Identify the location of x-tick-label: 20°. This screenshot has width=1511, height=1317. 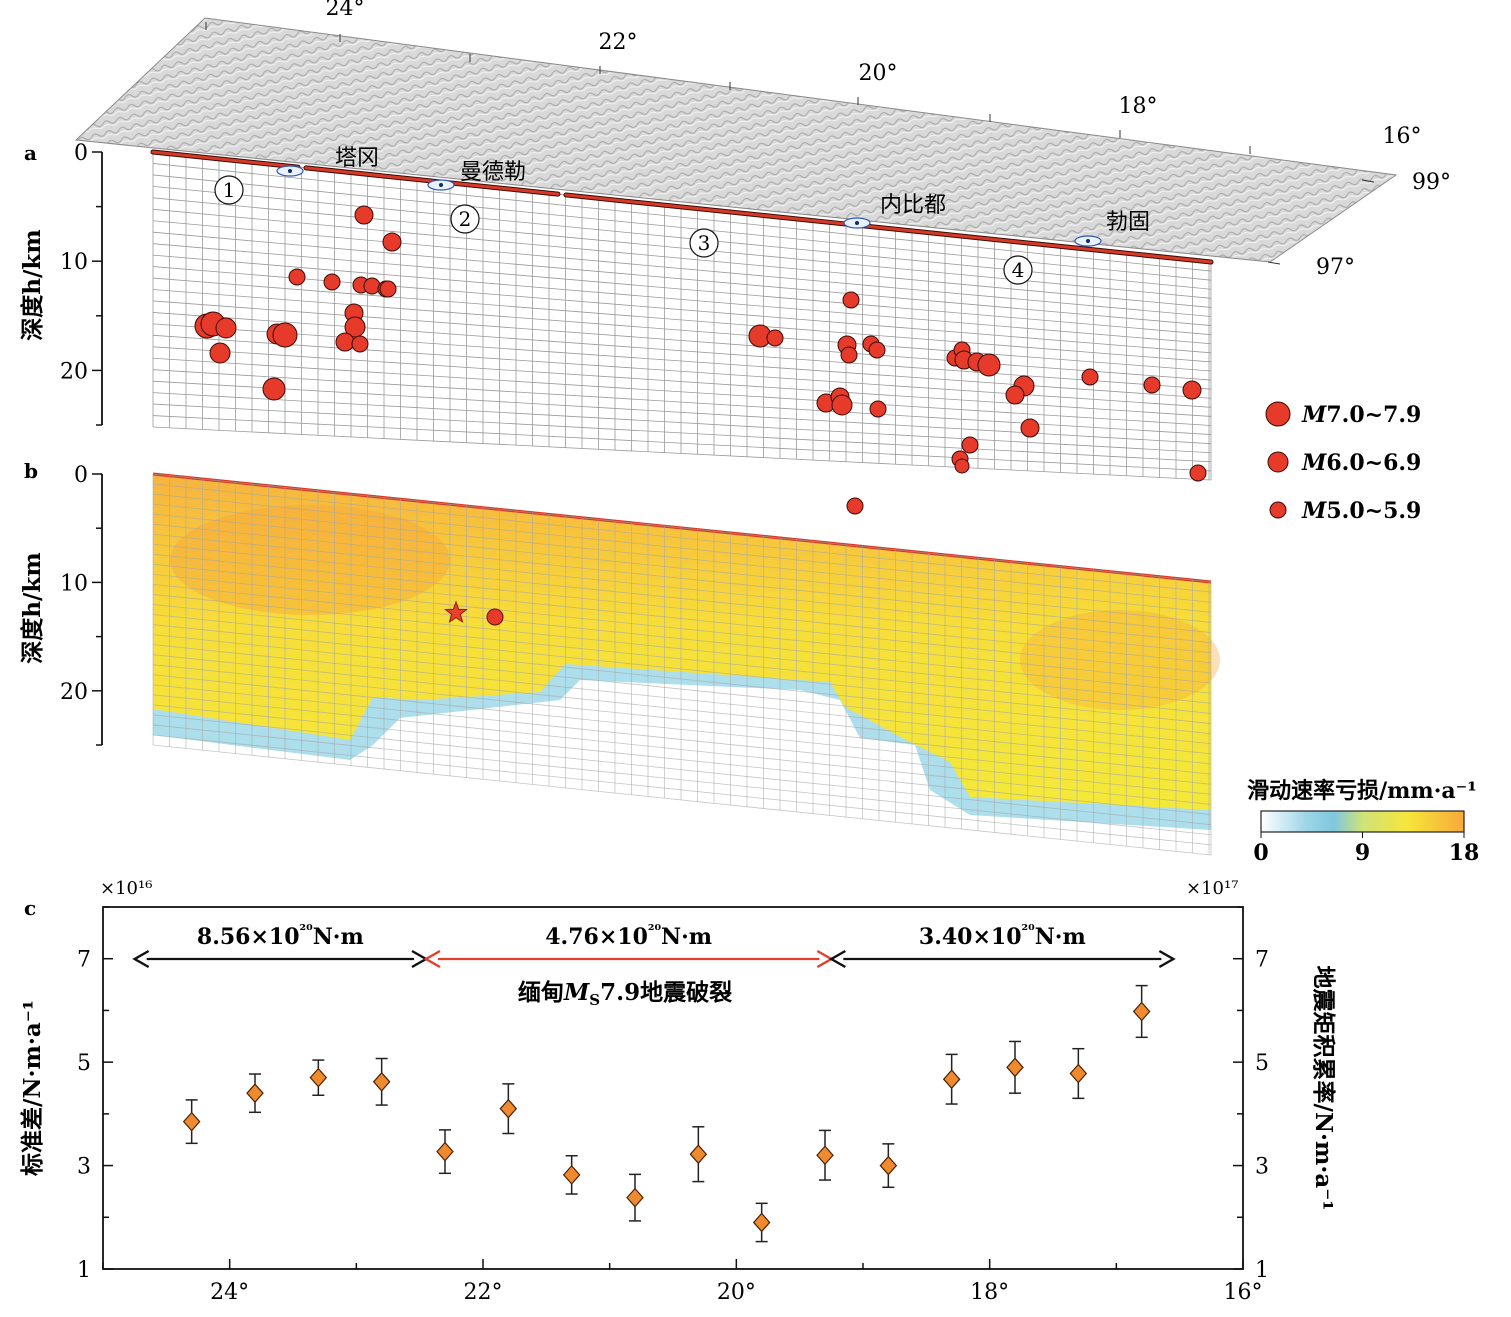
(736, 1292).